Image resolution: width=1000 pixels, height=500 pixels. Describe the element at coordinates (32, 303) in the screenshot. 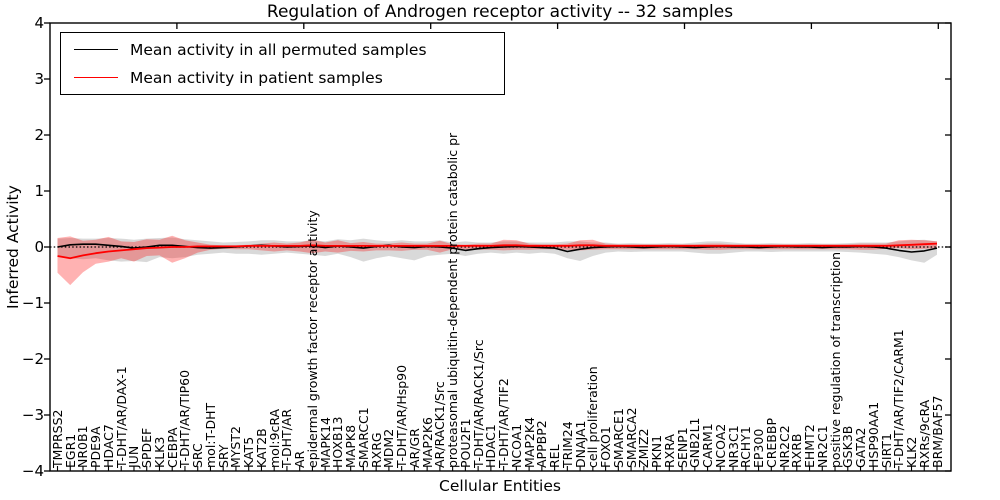

I see `y-tick-label: −1` at that location.